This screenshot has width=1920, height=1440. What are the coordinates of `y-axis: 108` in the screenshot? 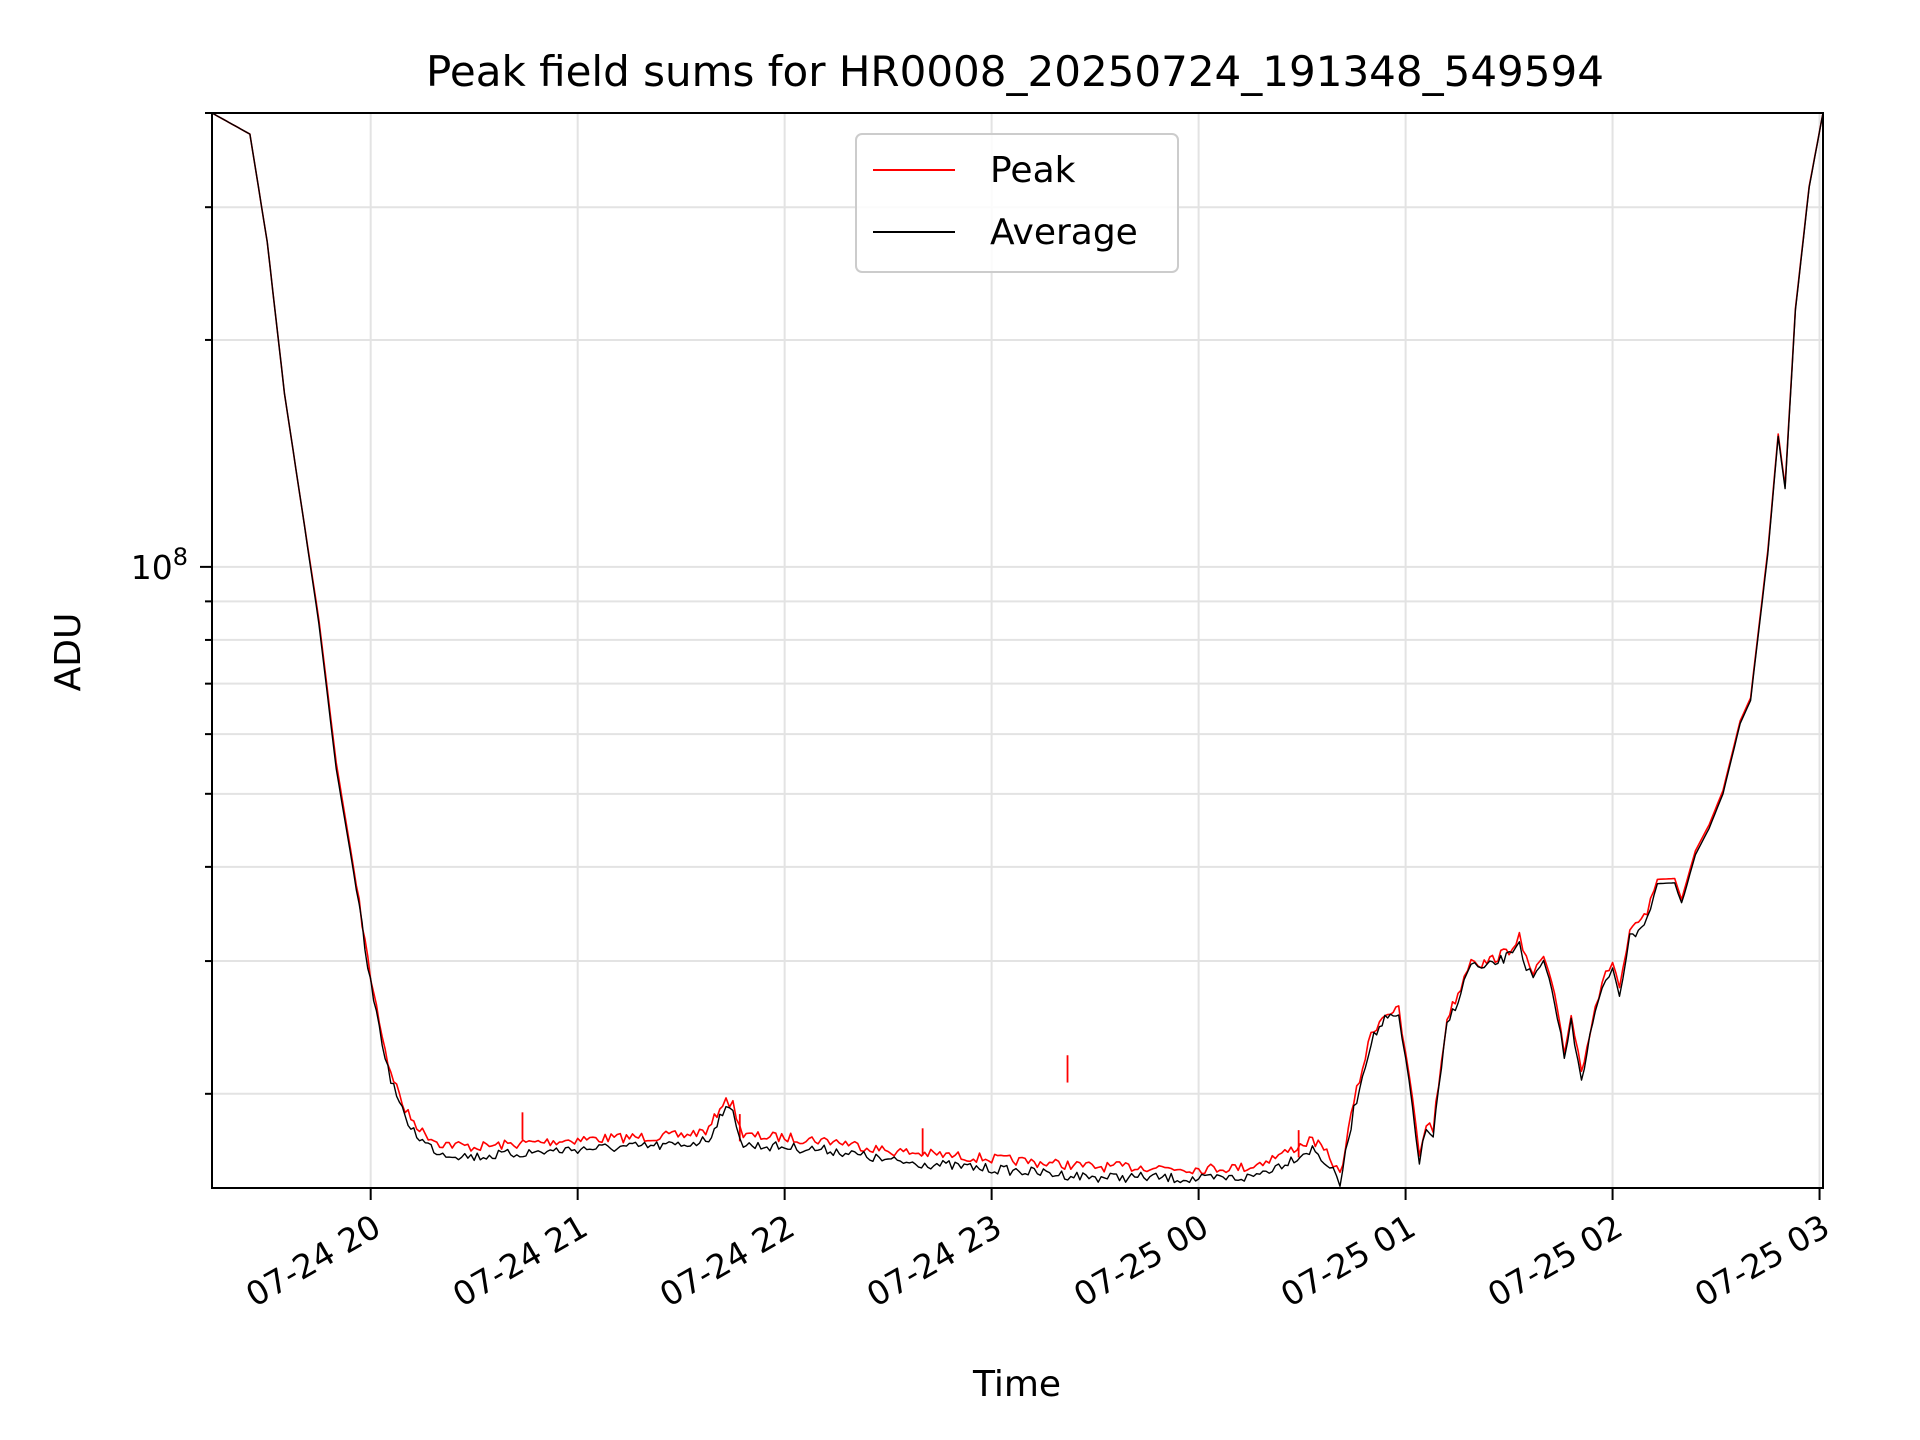 It's located at (171, 603).